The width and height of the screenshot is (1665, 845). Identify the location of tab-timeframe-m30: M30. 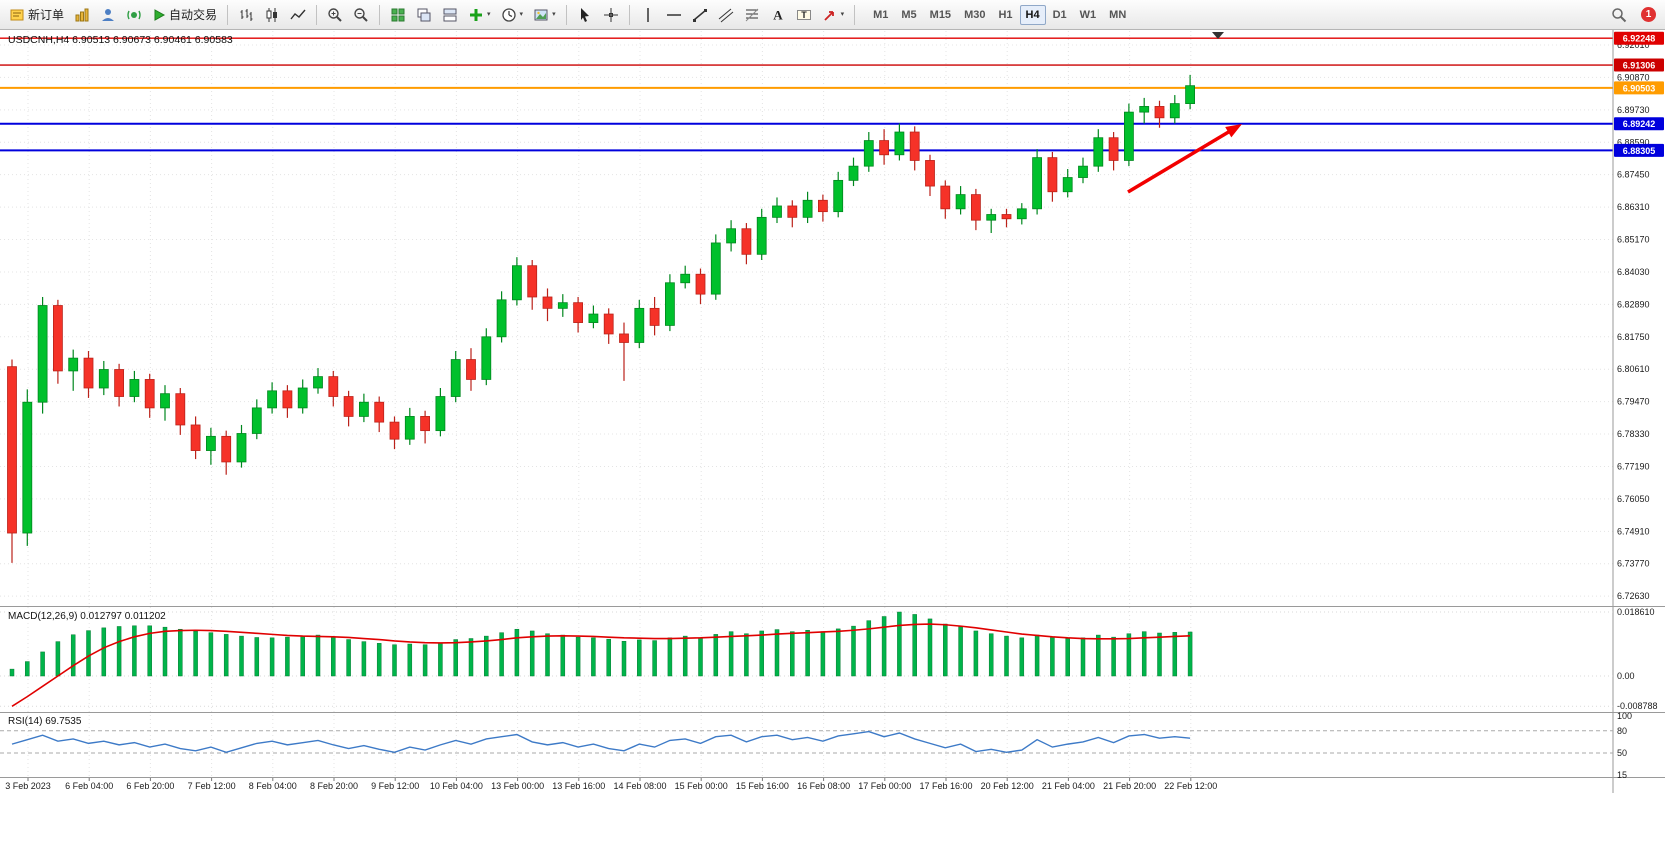
(974, 15).